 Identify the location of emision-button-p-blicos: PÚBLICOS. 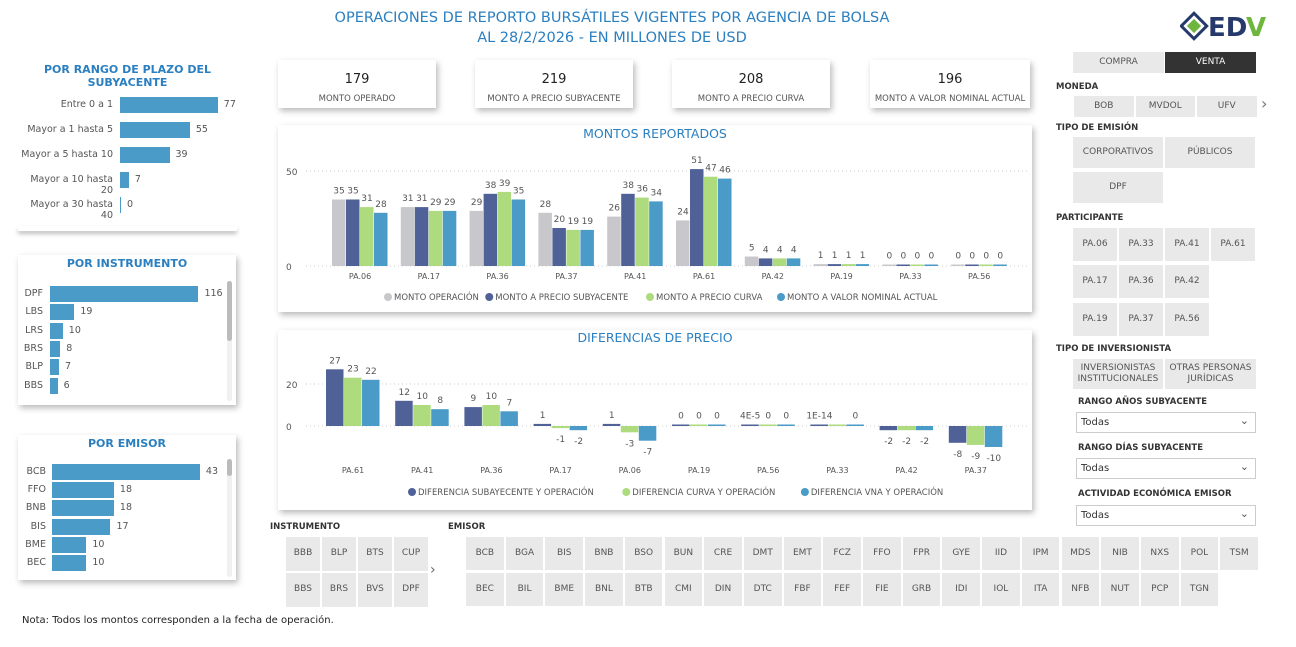
(1210, 152).